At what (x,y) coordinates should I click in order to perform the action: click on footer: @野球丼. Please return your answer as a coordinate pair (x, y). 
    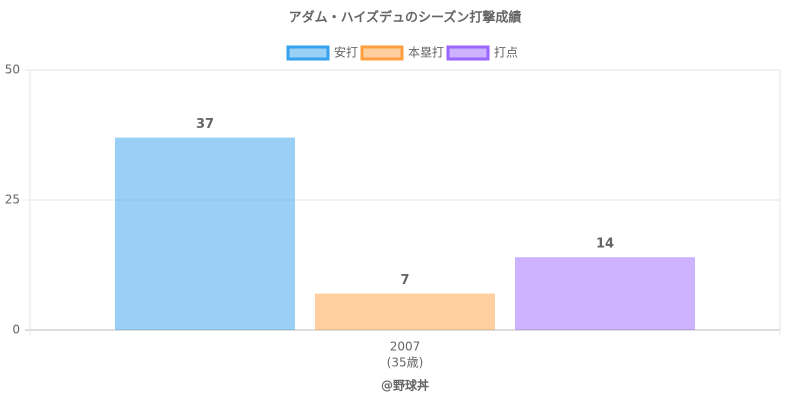
    Looking at the image, I should click on (405, 385).